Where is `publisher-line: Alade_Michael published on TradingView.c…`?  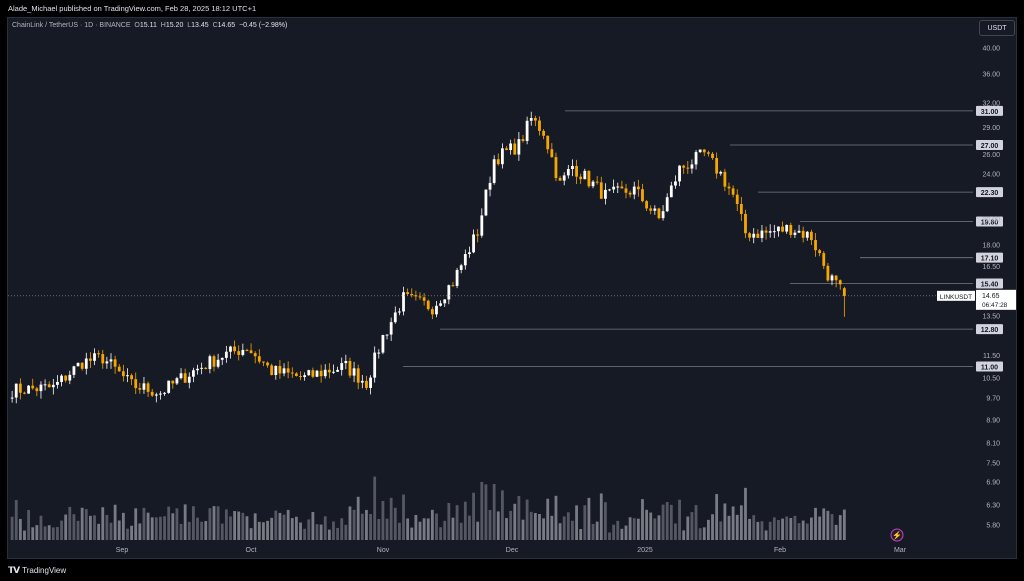
publisher-line: Alade_Michael published on TradingView.c… is located at coordinates (132, 8).